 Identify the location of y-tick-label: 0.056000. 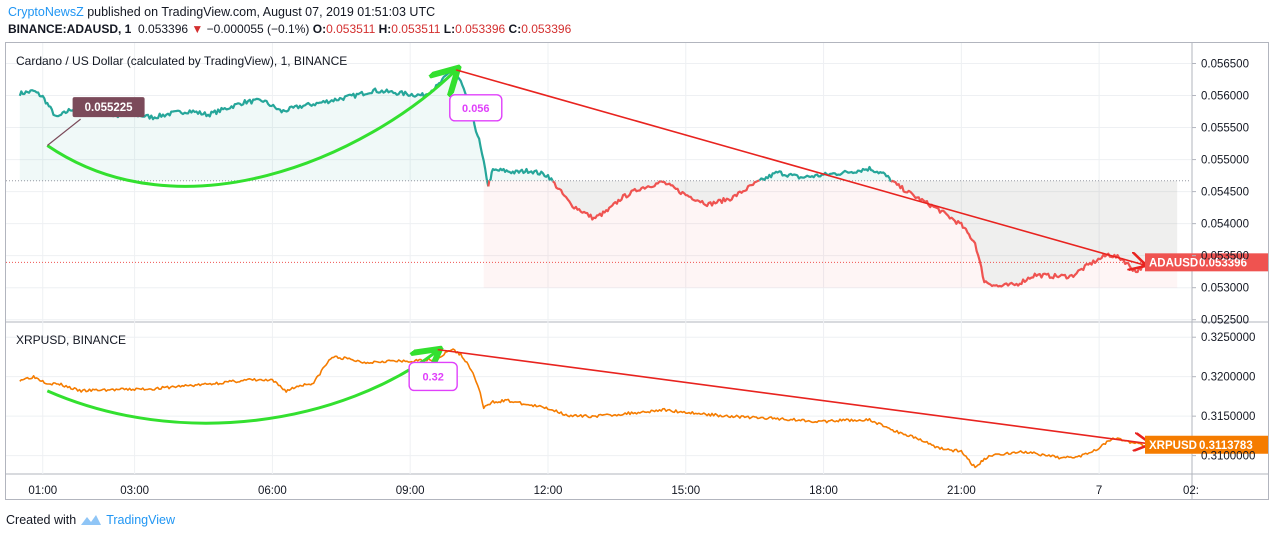
(1225, 97).